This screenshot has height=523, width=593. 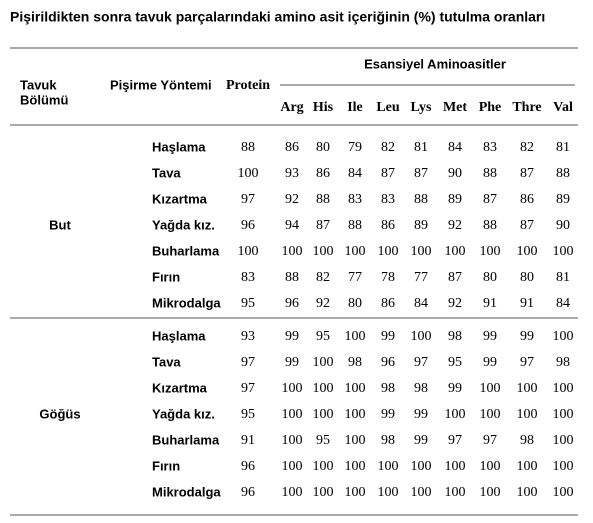 I want to click on group-name: But, so click(x=60, y=224).